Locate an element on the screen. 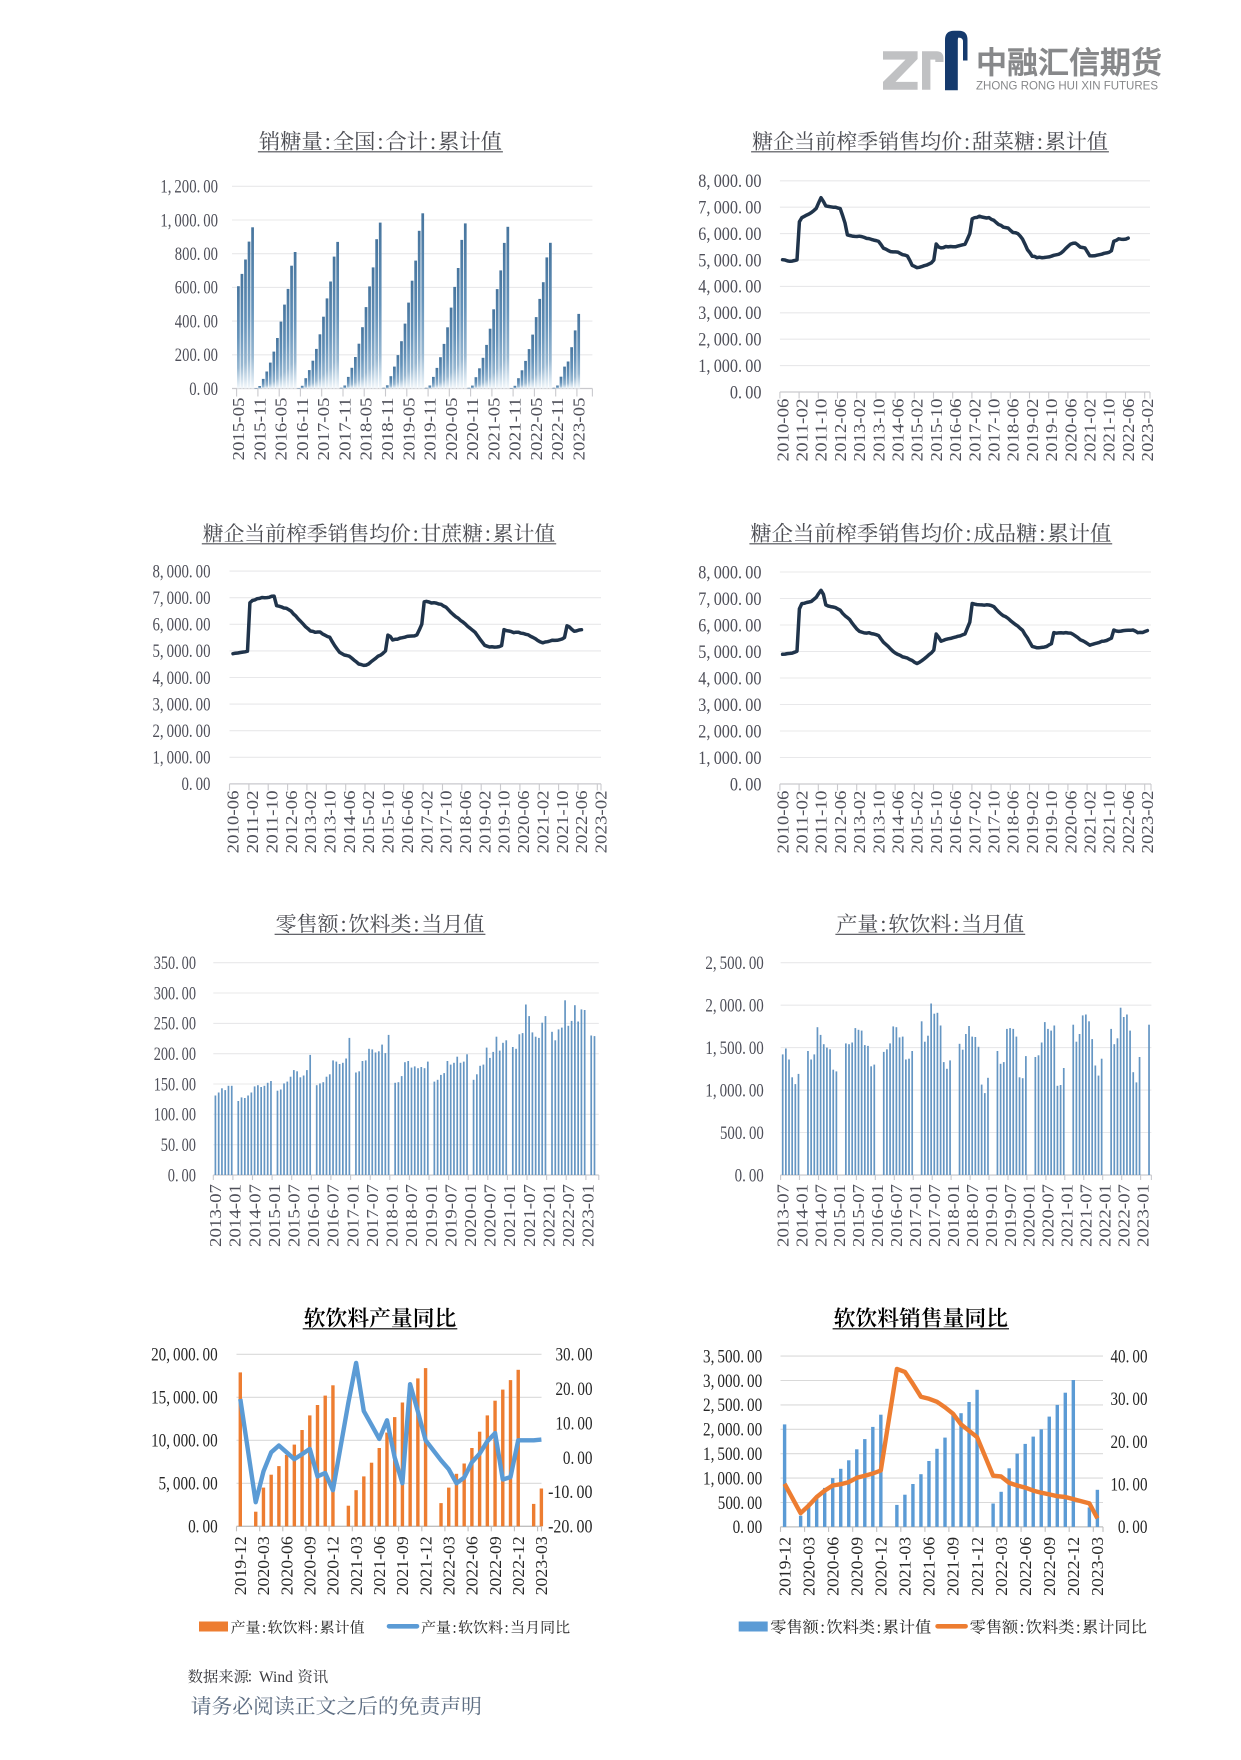 The width and height of the screenshot is (1241, 1760). svg-text: 40. 00 is located at coordinates (1129, 1356).